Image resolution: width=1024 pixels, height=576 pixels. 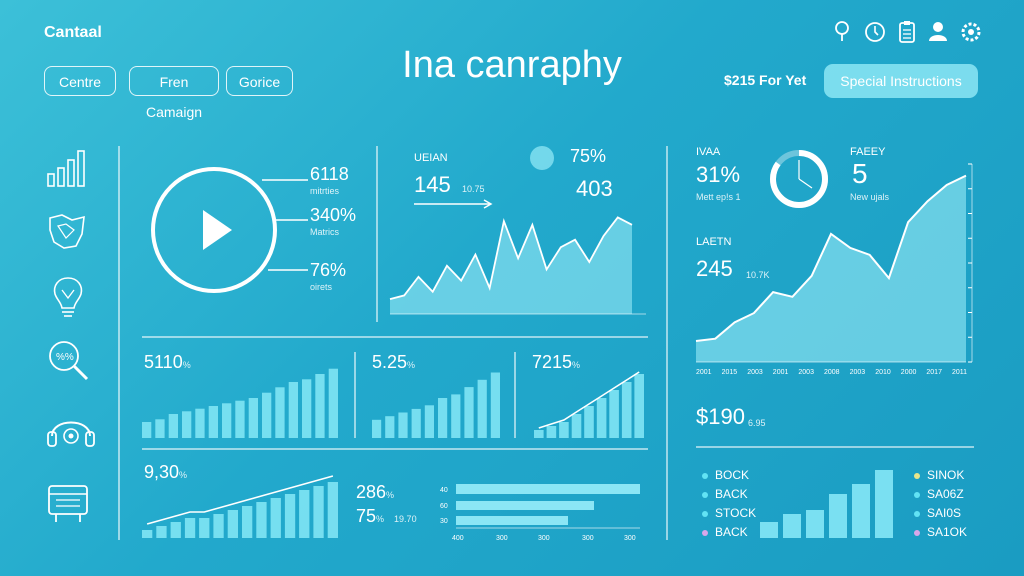 I want to click on legend-right: SINOK SA06Z SAI0S SA1OK, so click(x=940, y=504).